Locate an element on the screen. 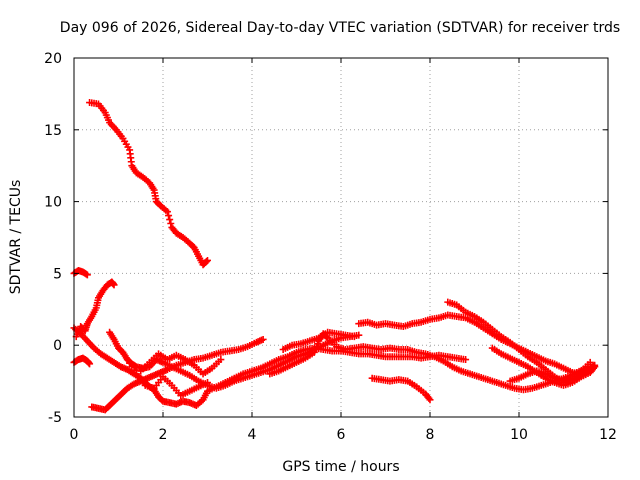  x-tick-label: 4 is located at coordinates (252, 435).